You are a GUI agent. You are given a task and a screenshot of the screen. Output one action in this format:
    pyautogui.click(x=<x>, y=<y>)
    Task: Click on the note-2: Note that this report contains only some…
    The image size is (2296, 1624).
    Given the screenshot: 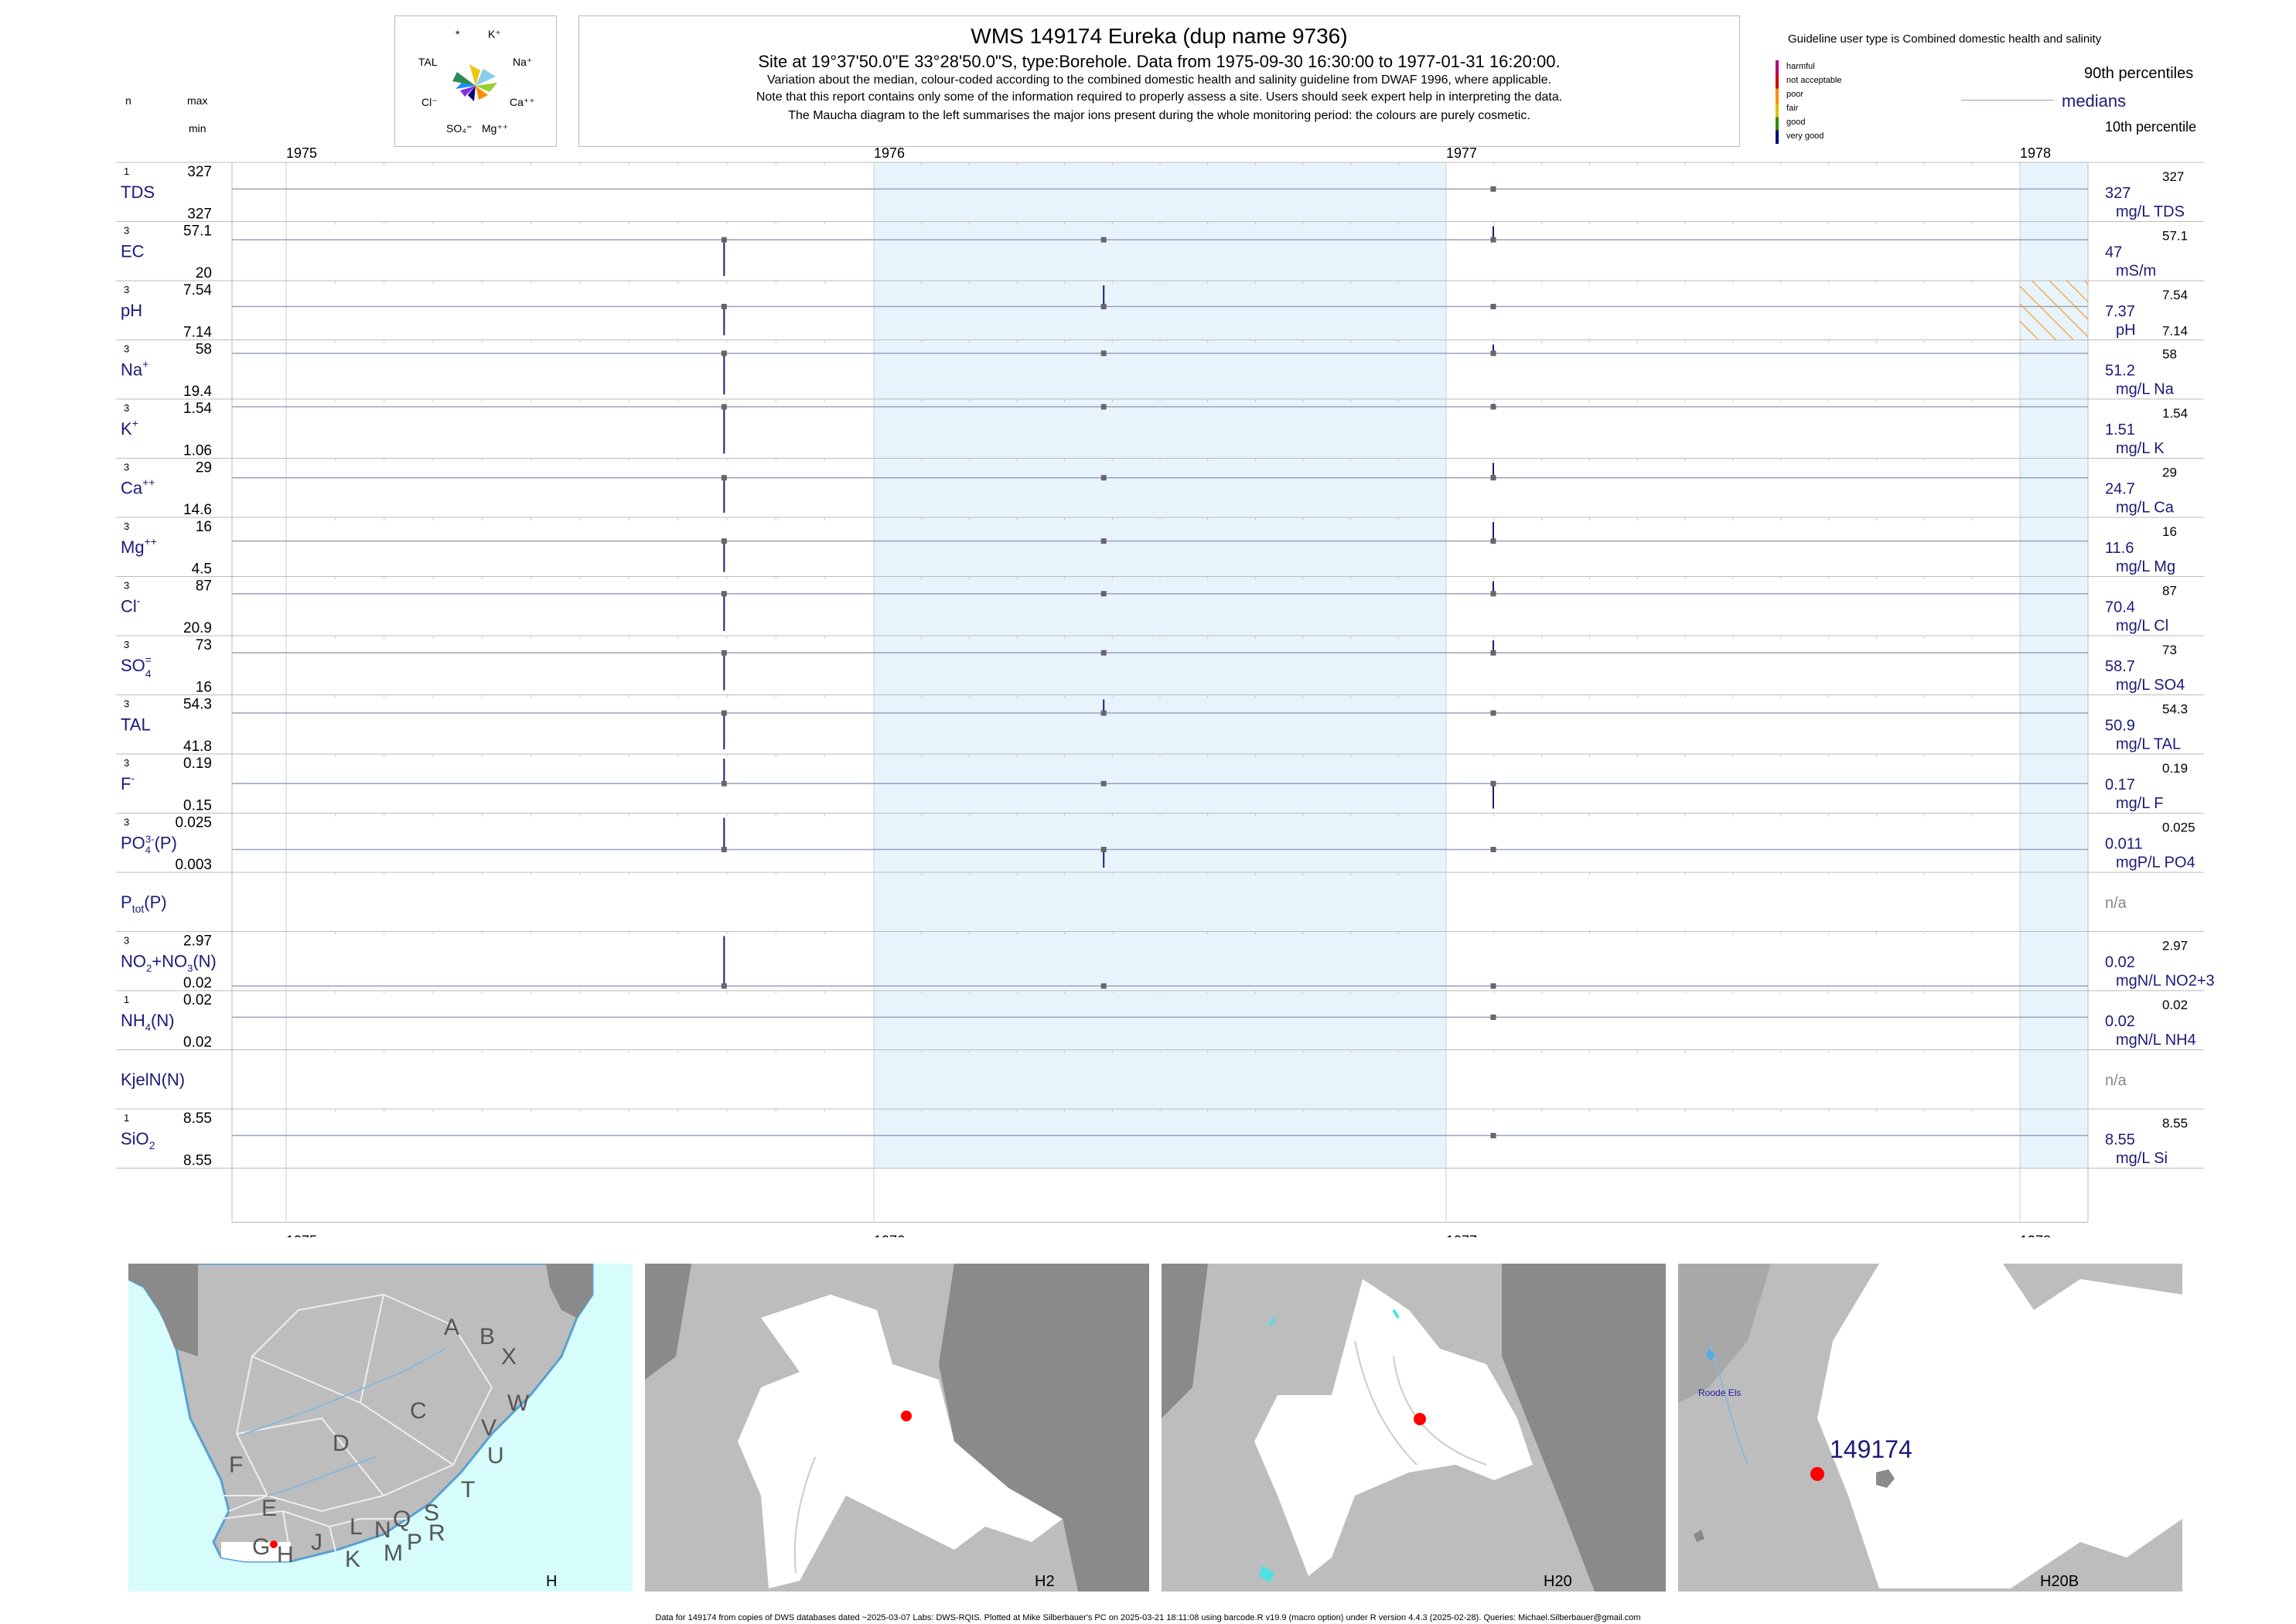 What is the action you would take?
    pyautogui.click(x=1159, y=97)
    